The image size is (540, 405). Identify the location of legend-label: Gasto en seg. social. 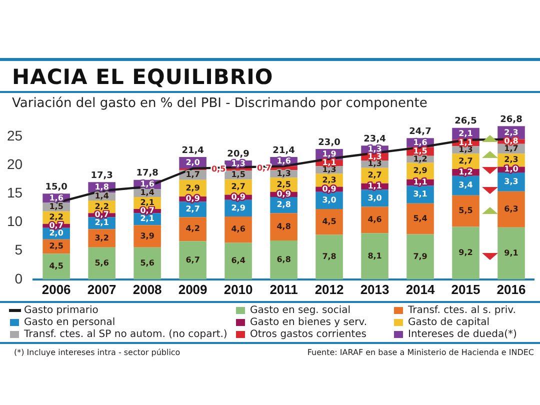
(300, 310).